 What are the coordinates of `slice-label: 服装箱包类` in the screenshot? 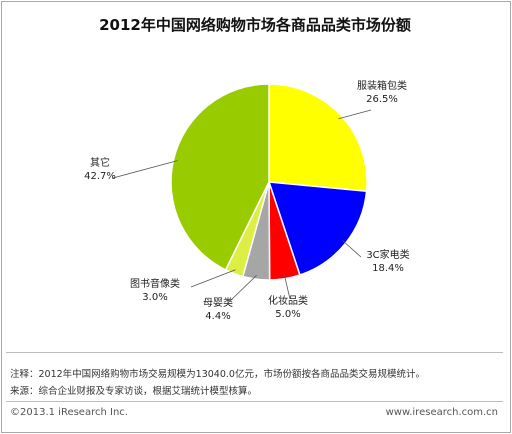 It's located at (382, 85).